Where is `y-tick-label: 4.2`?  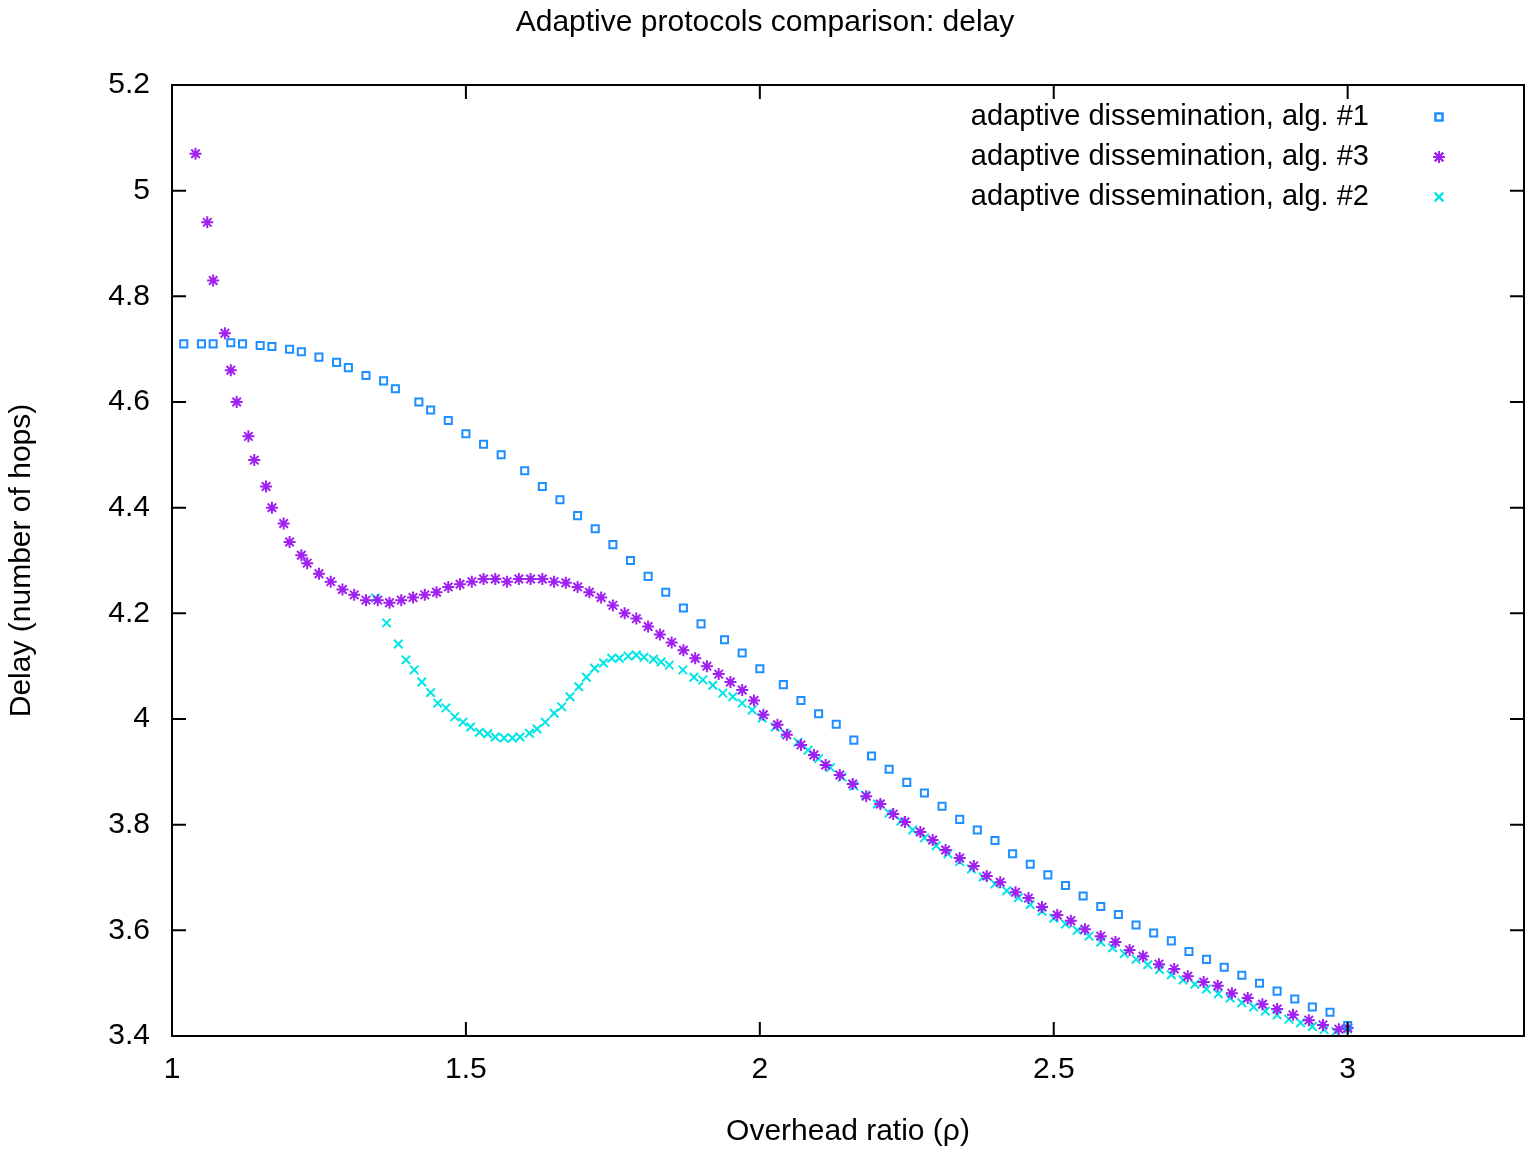
y-tick-label: 4.2 is located at coordinates (129, 611).